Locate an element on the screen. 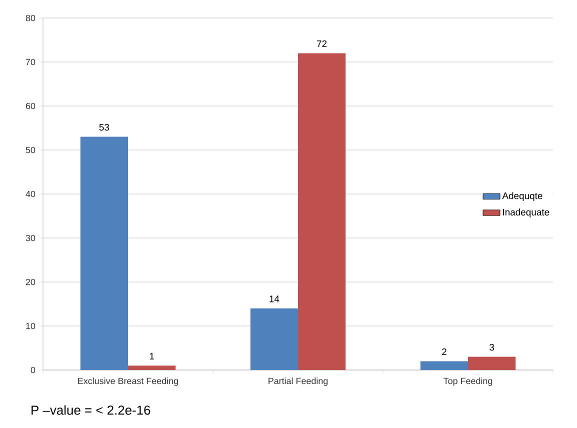 The image size is (577, 428). x-tick-label: Partial Feeding is located at coordinates (298, 382).